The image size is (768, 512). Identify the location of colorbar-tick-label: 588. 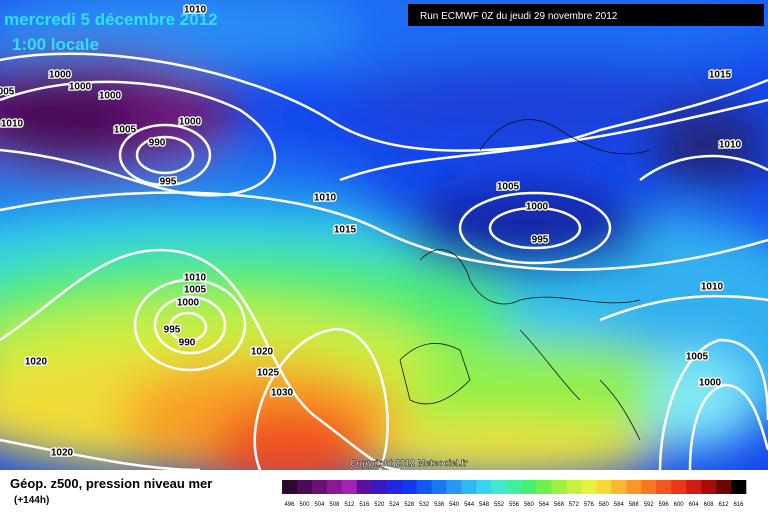
(634, 505).